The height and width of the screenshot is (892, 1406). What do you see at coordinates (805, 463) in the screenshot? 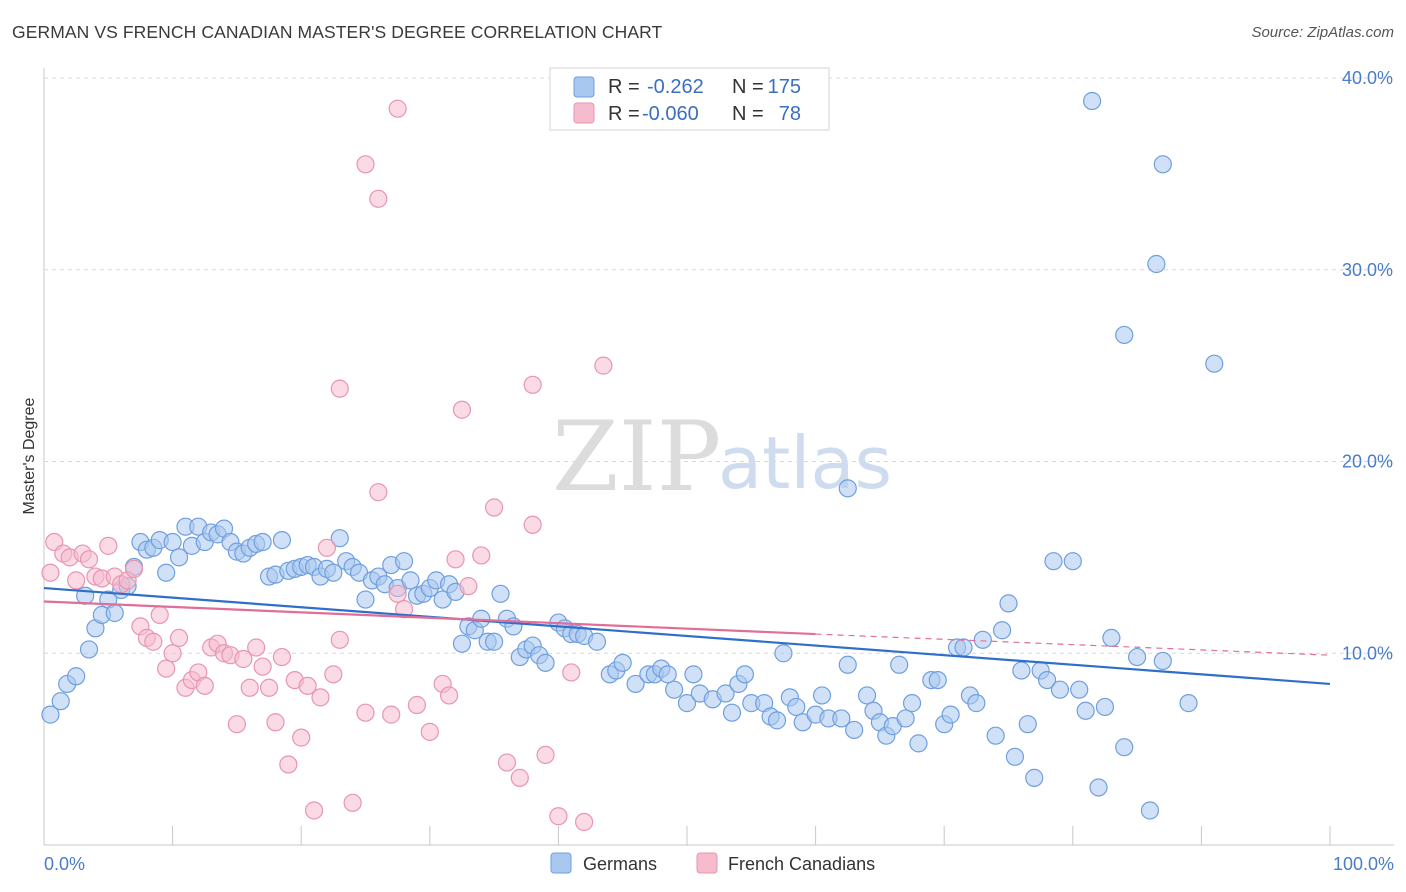
I see `watermark-atlas: atlas` at bounding box center [805, 463].